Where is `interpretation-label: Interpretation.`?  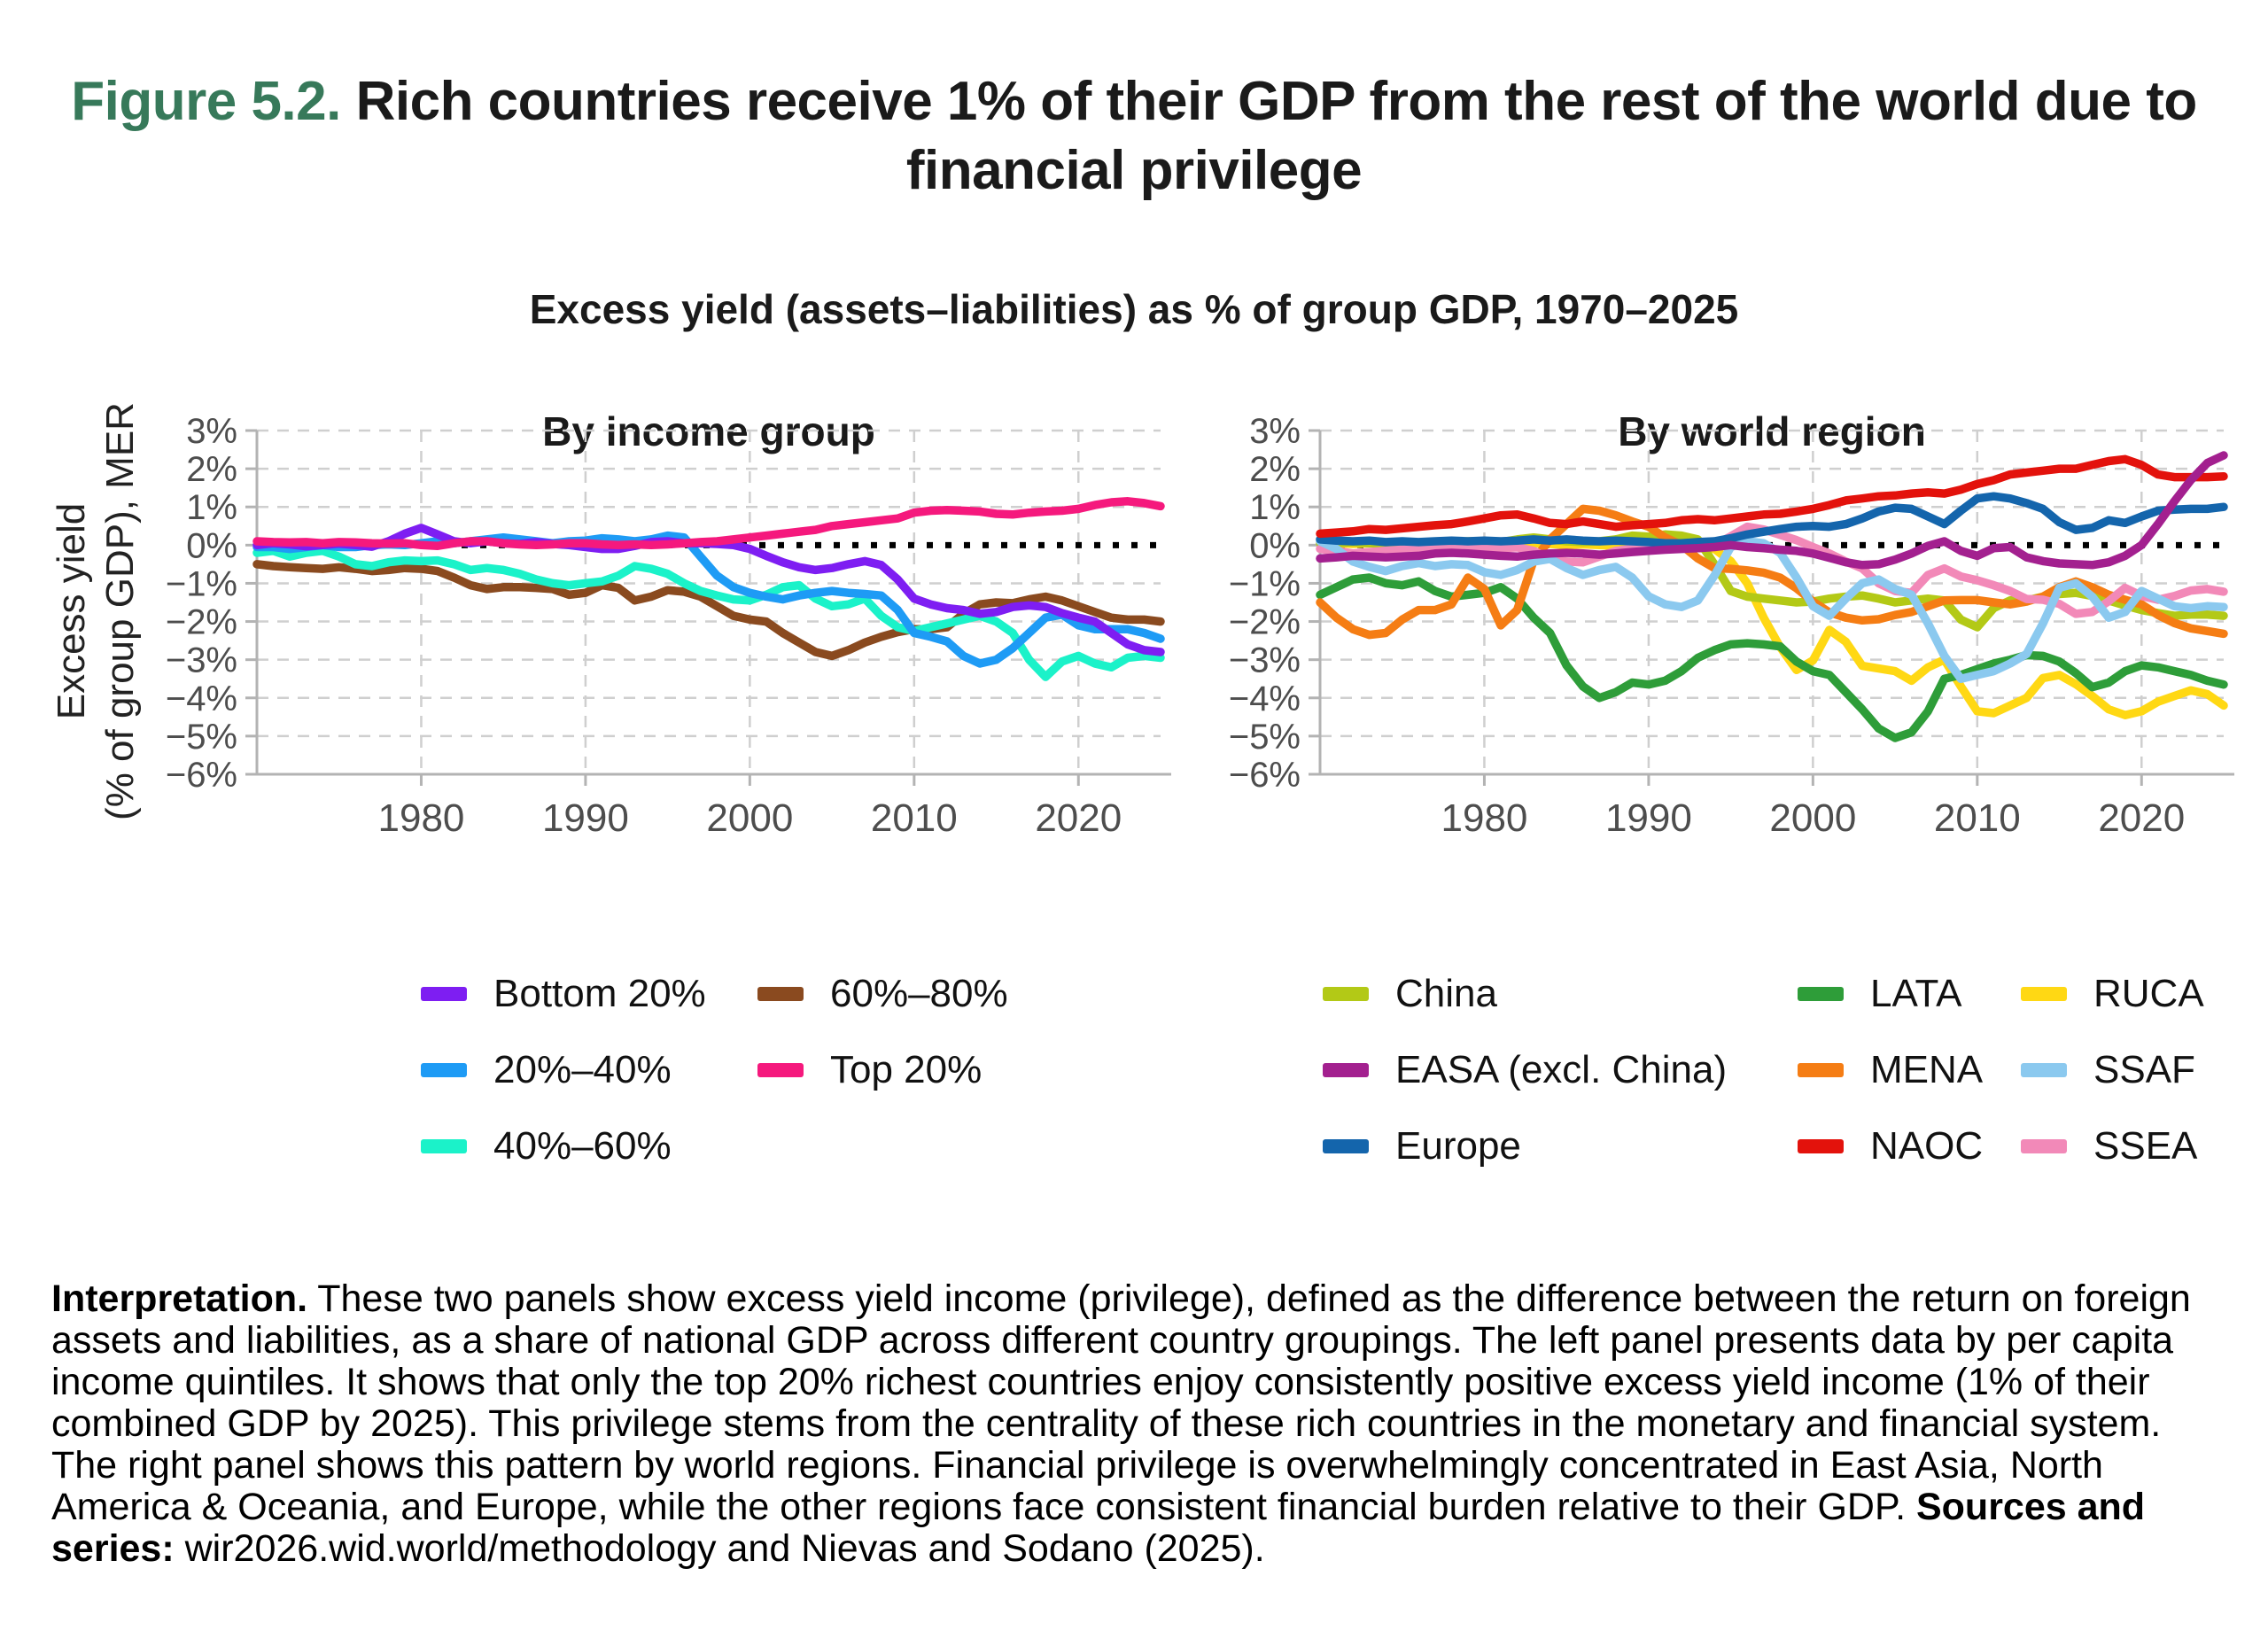
interpretation-label: Interpretation. is located at coordinates (179, 1298).